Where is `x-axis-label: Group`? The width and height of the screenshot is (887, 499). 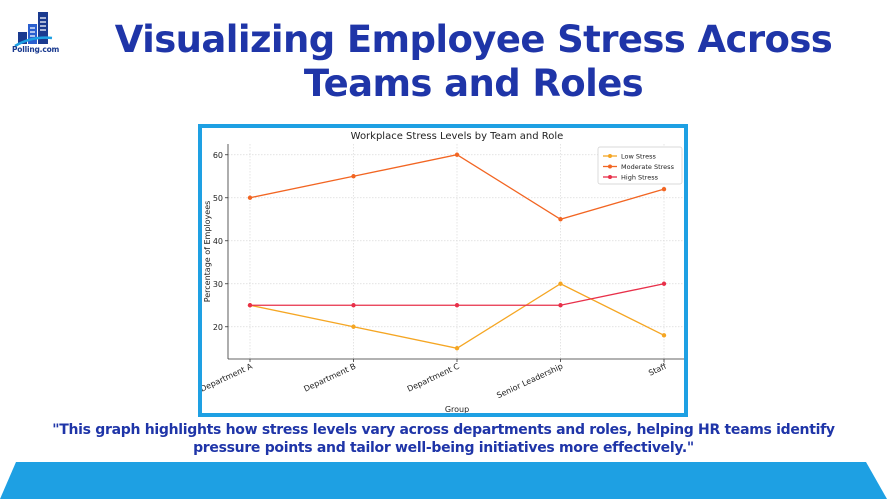 x-axis-label: Group is located at coordinates (457, 409).